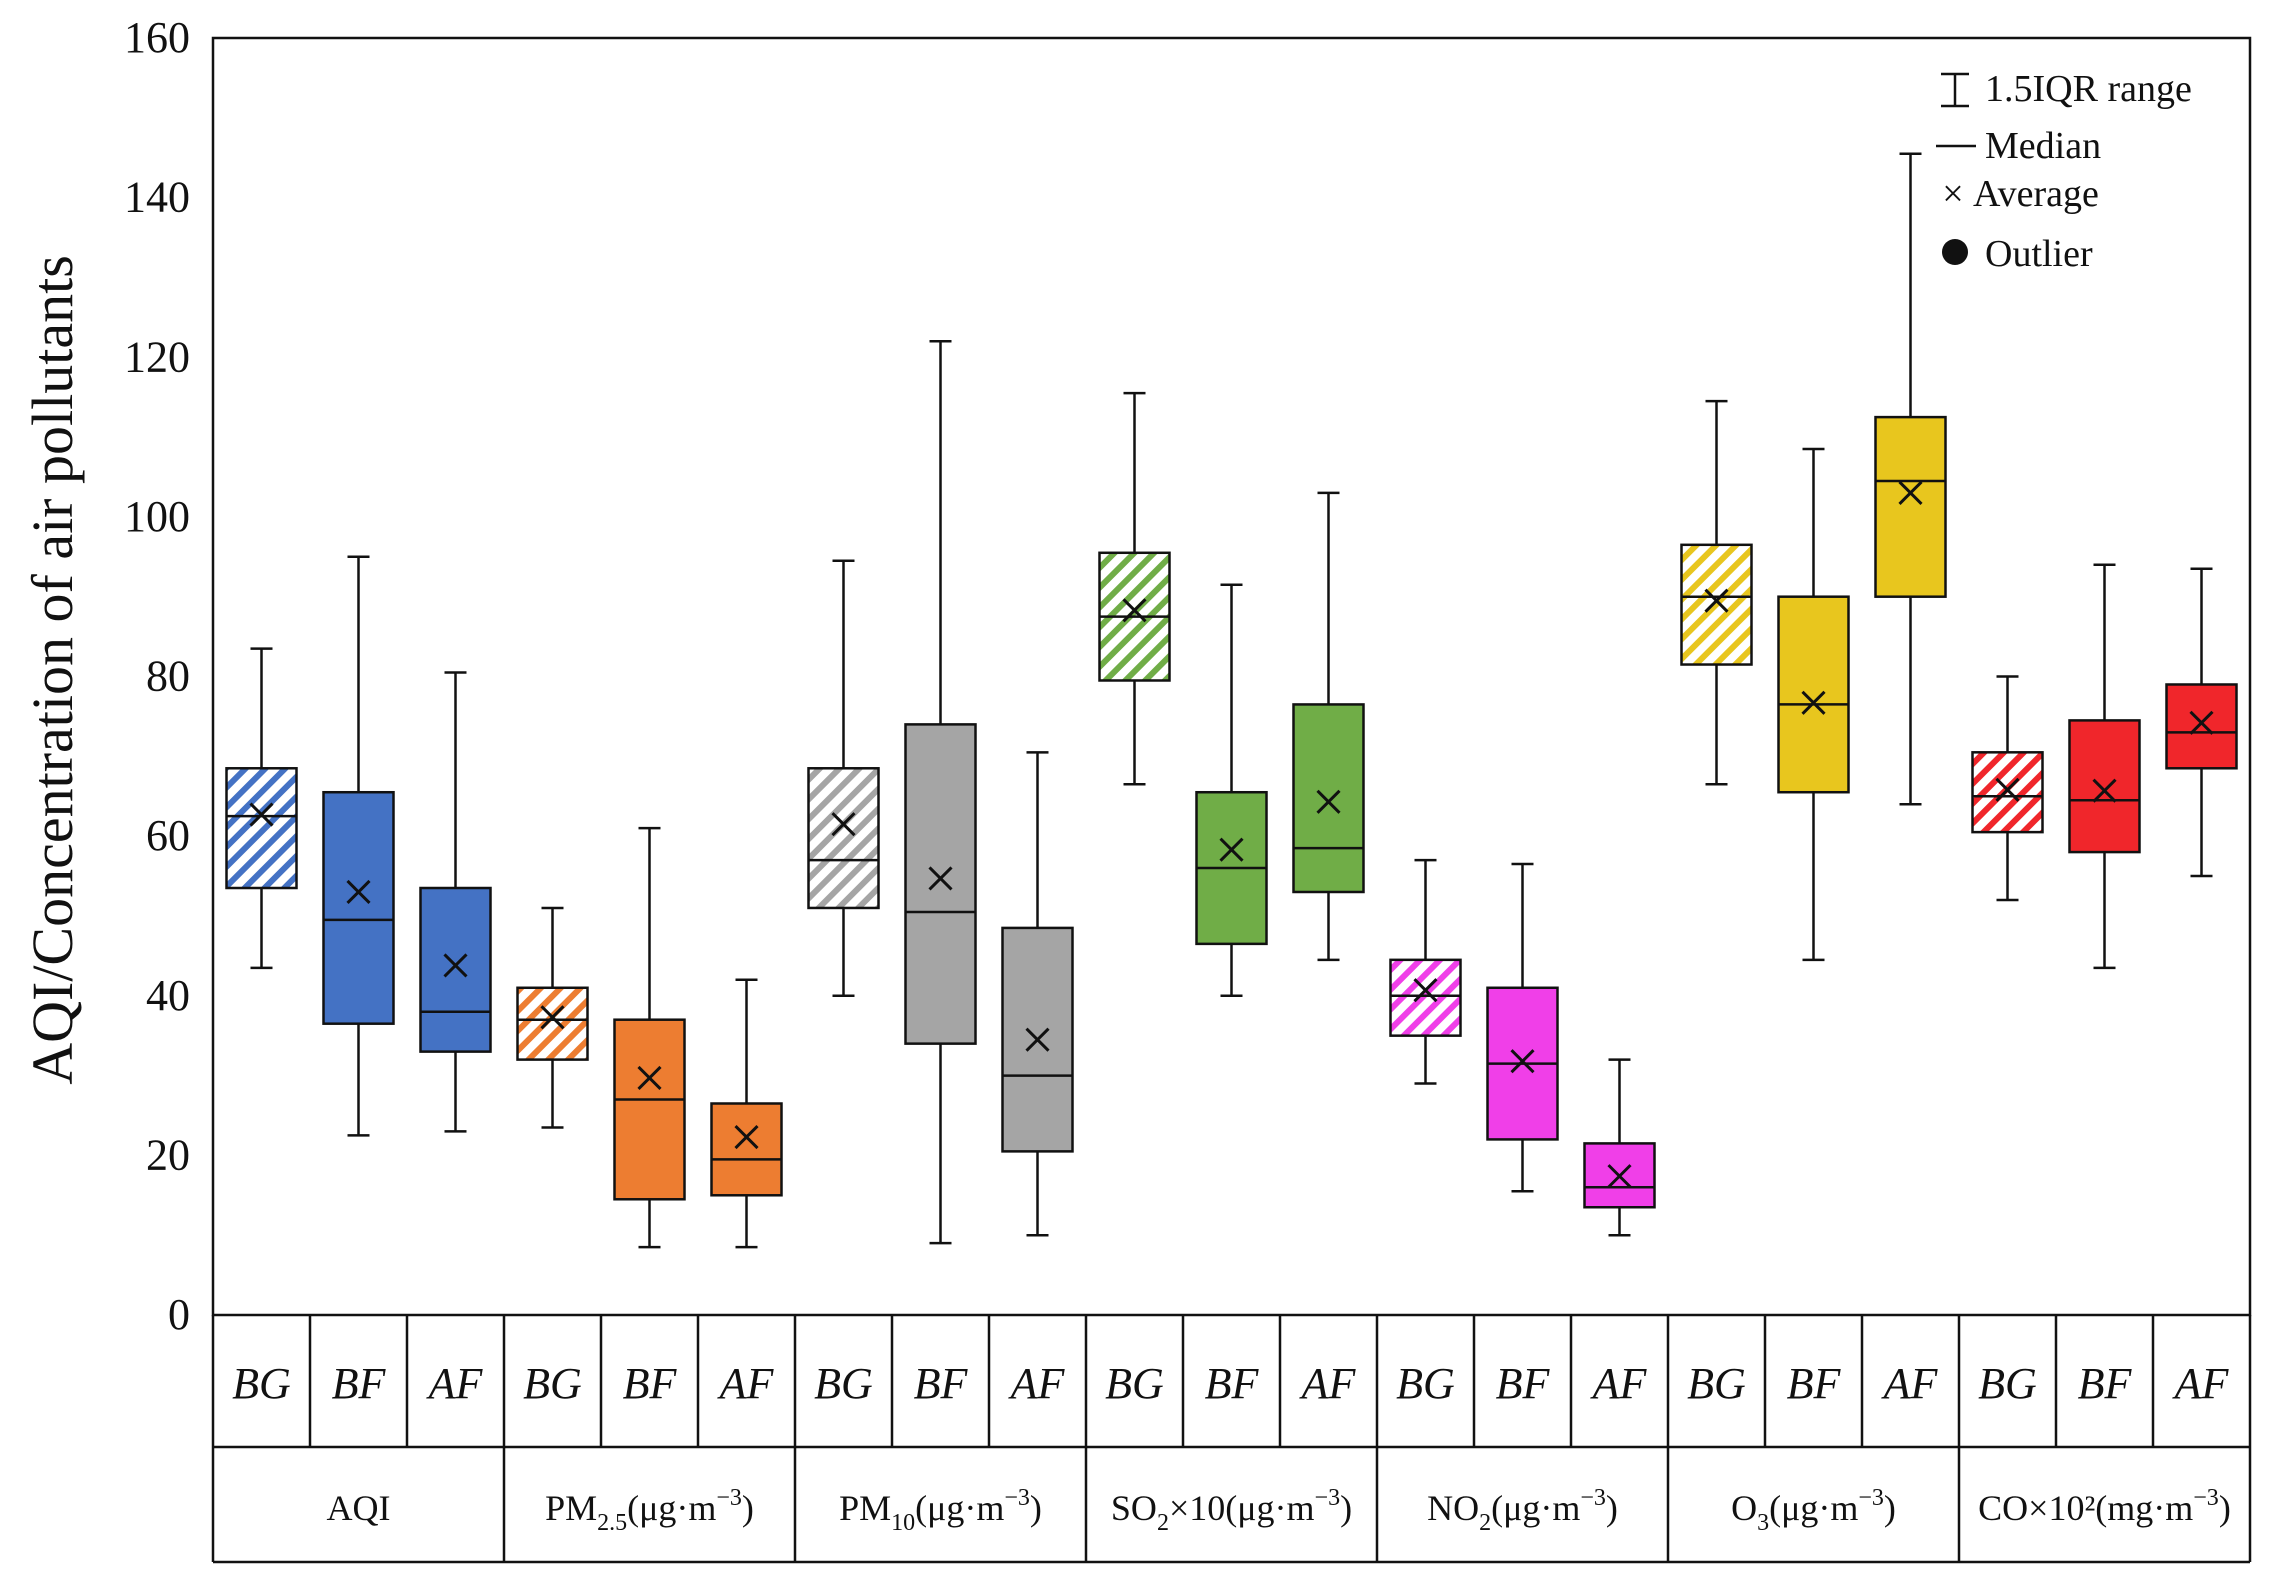 This screenshot has height=1590, width=2272. Describe the element at coordinates (1910, 506) in the screenshot. I see `box-o3-af-iqr-box` at that location.